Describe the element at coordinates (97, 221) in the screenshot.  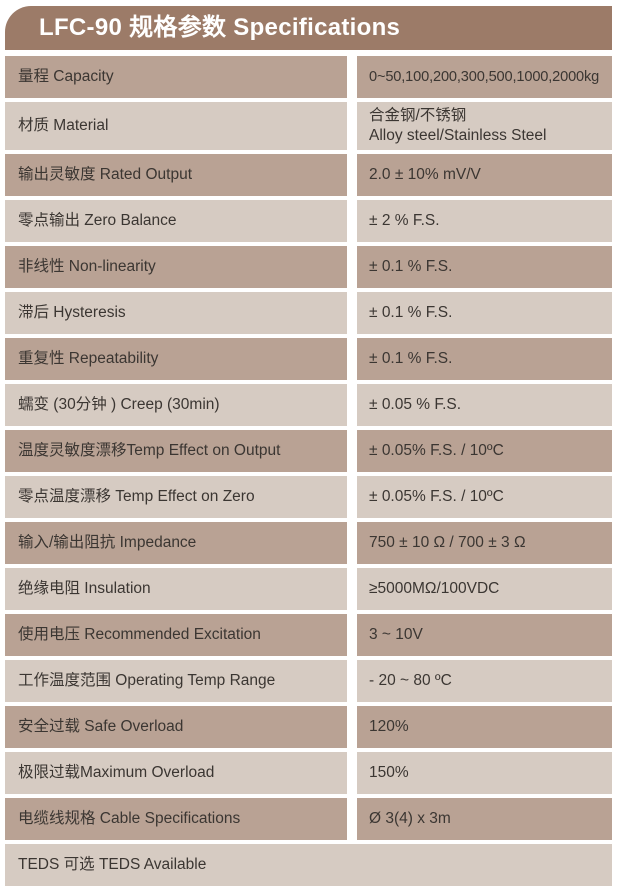
I see `spec-label-text: 零点输出 Zero Balance` at that location.